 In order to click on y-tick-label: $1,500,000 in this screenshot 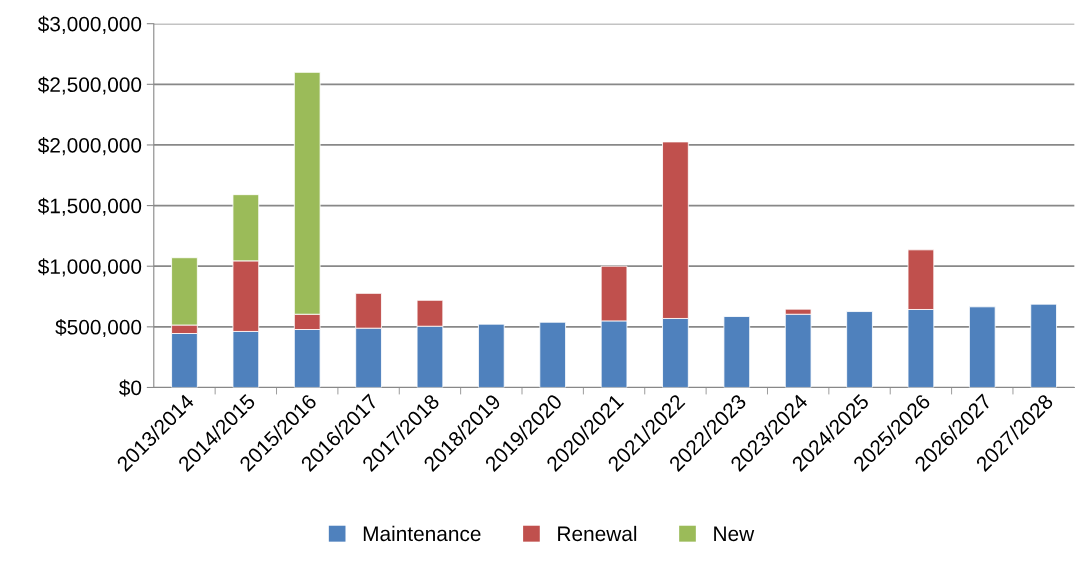, I will do `click(89, 206)`.